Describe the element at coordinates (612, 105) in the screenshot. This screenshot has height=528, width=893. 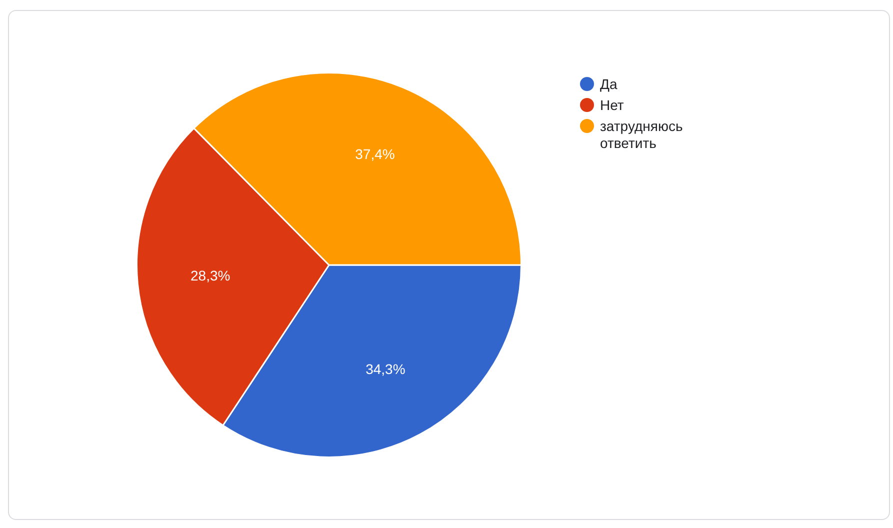
I see `legend-label: Нет` at that location.